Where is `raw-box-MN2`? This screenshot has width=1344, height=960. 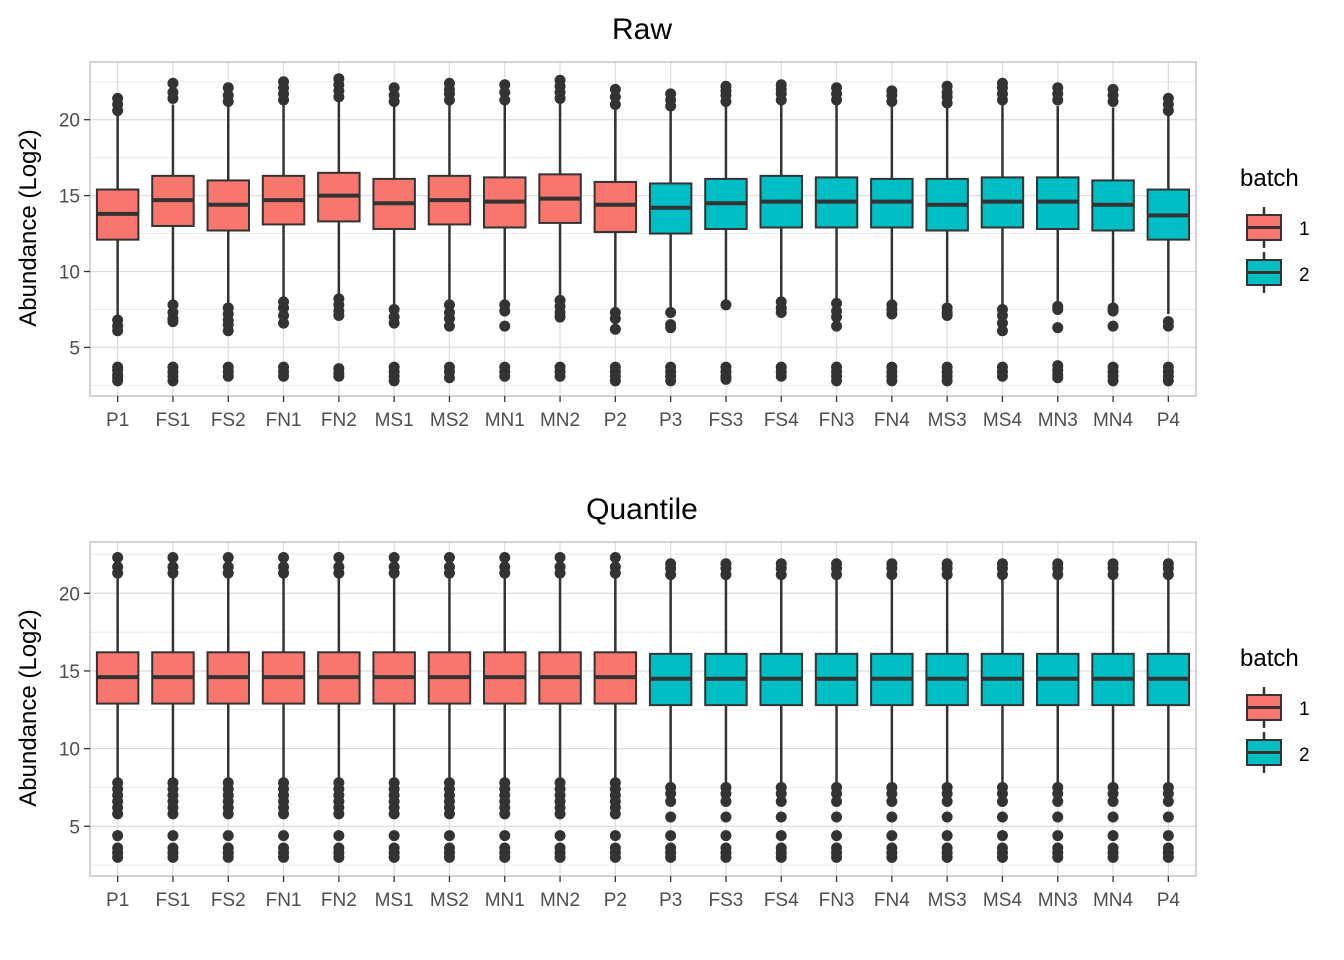
raw-box-MN2 is located at coordinates (560, 228).